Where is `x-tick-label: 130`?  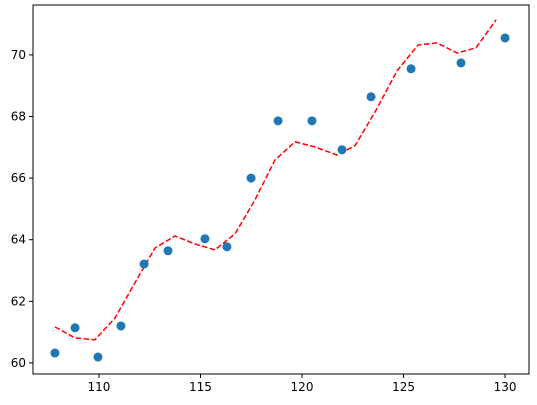 x-tick-label: 130 is located at coordinates (505, 387).